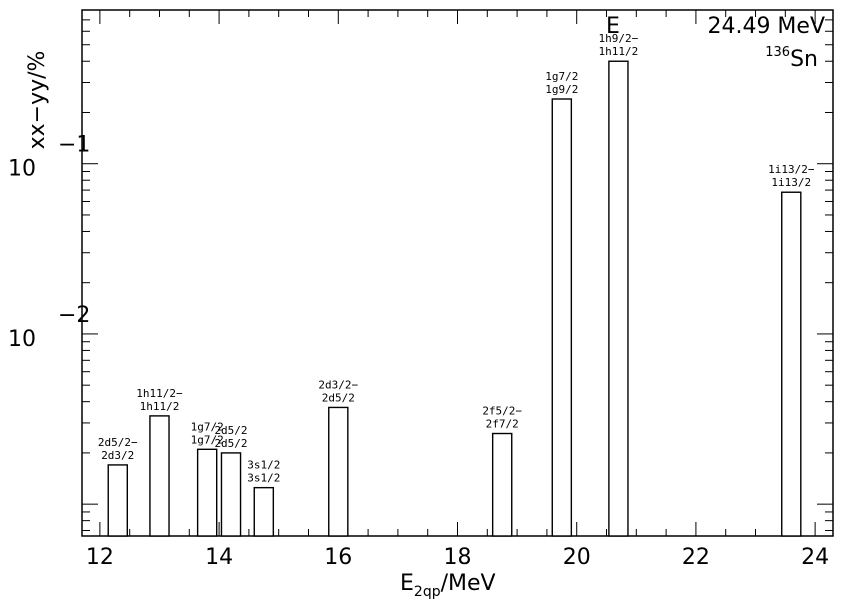 This screenshot has width=841, height=605. What do you see at coordinates (338, 384) in the screenshot?
I see `bar-label-top: 2d3/2−` at bounding box center [338, 384].